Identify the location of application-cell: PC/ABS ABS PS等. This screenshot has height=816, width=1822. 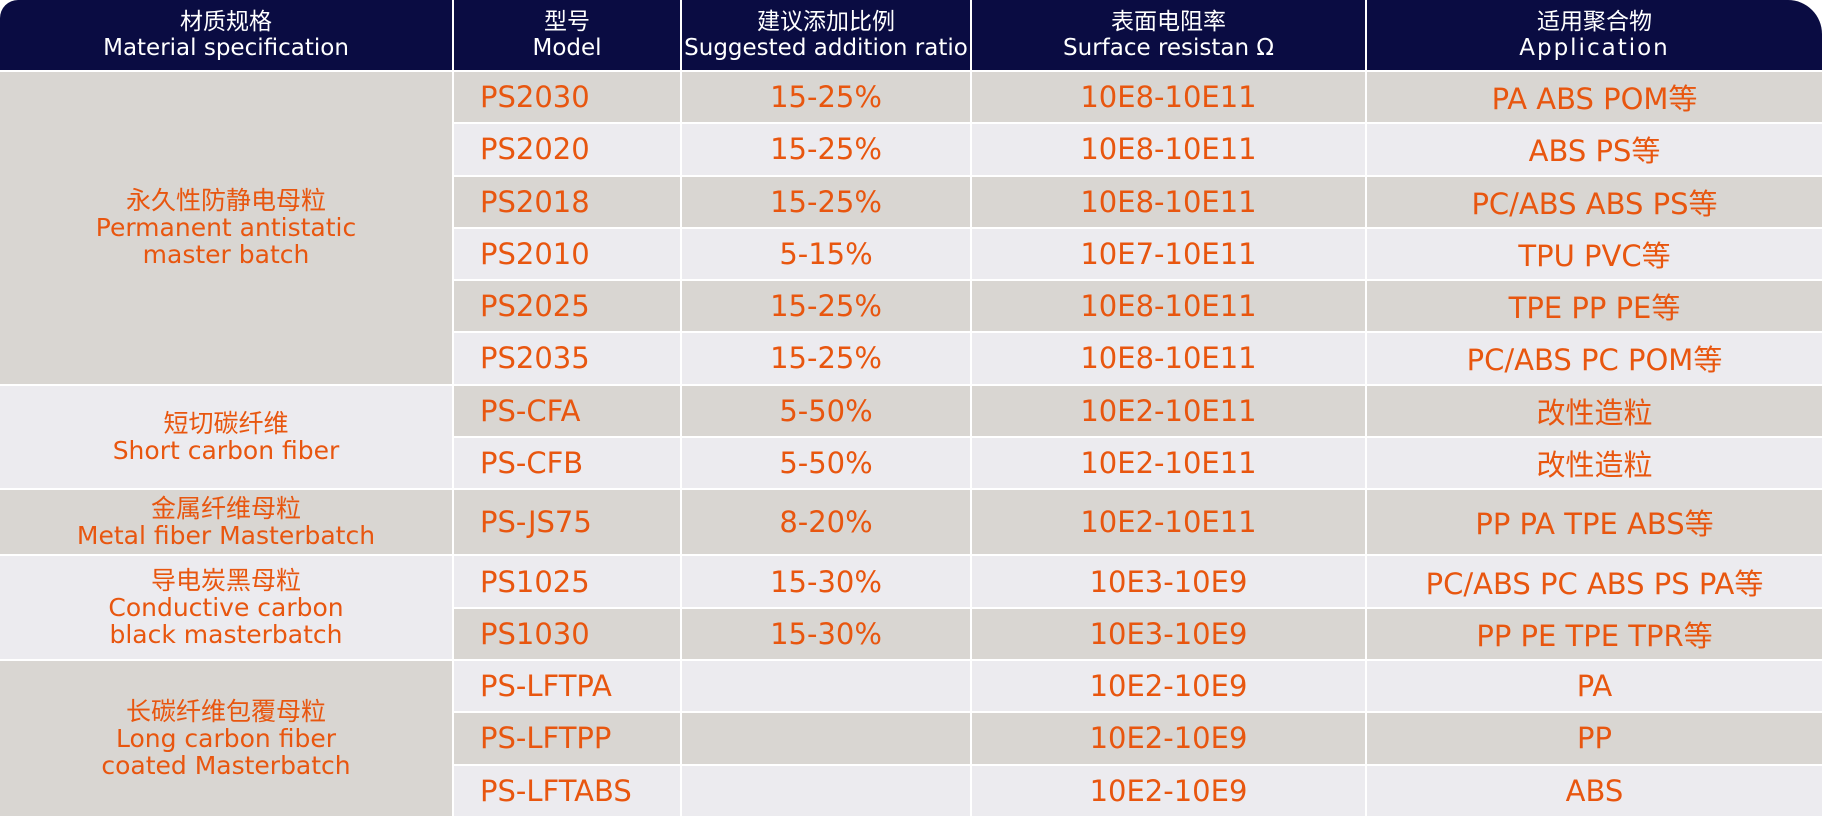
(1593, 201).